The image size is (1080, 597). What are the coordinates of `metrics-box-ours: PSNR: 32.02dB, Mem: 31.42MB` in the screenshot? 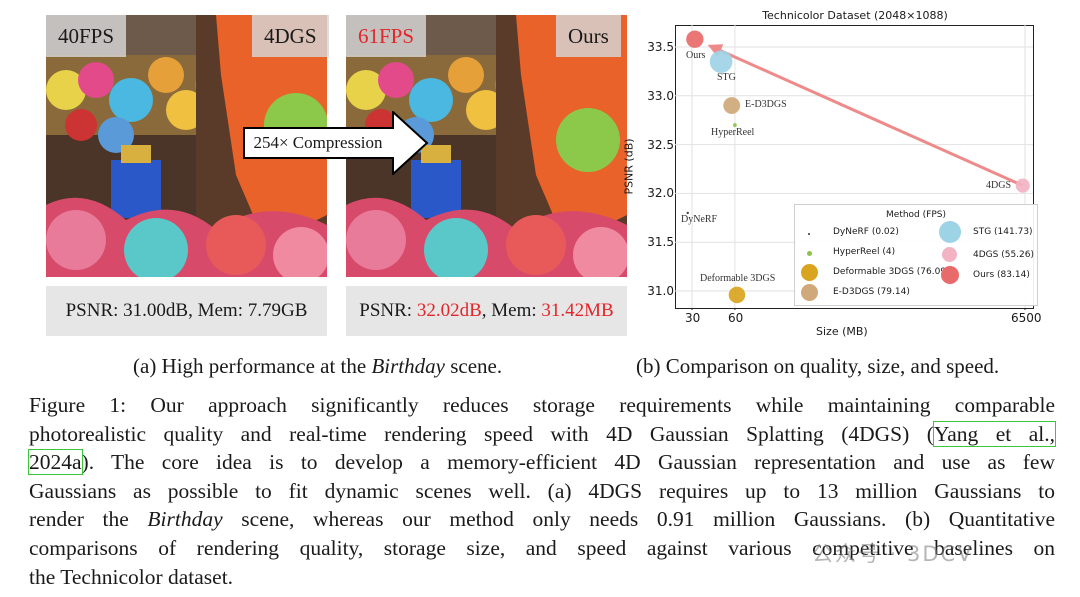 It's located at (486, 311).